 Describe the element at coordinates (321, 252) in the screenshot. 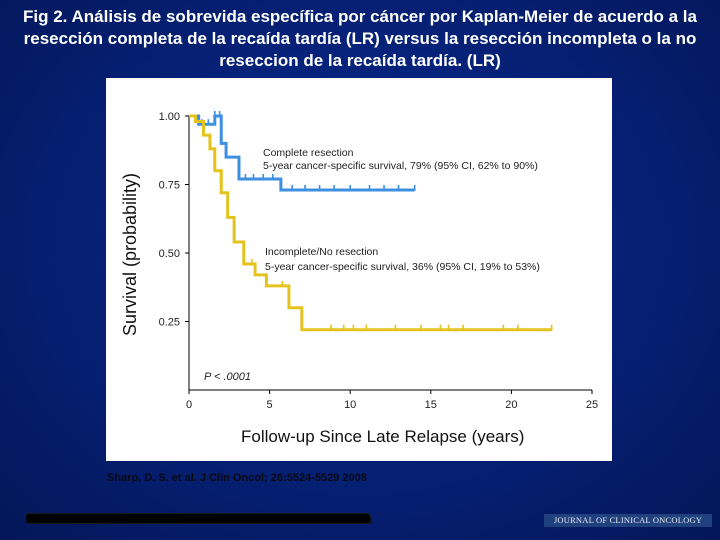

I see `incomplete-series-label: Incomplete/No resection` at that location.